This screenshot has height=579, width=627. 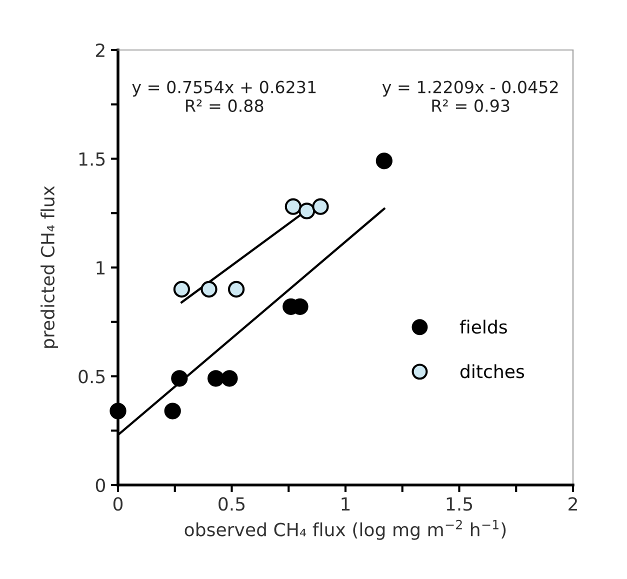 I want to click on y-tick-label: 0, so click(x=100, y=485).